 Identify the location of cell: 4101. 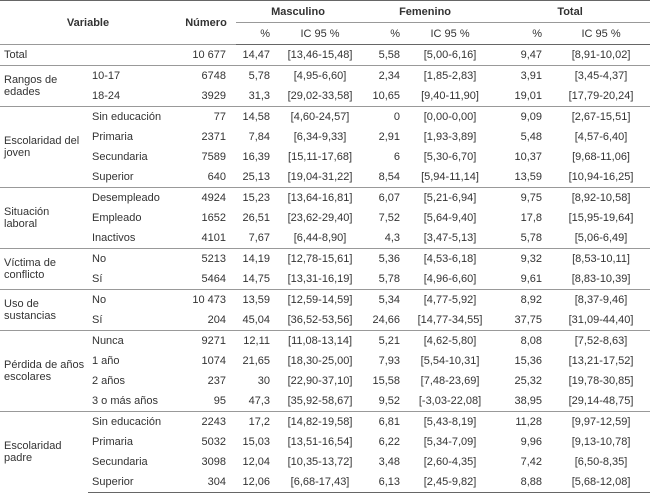
(214, 238).